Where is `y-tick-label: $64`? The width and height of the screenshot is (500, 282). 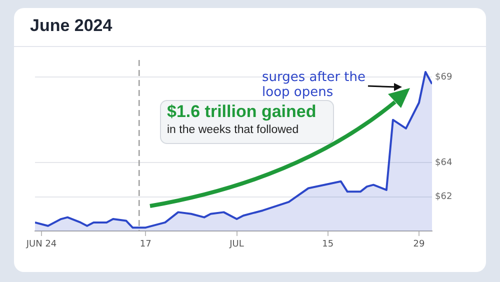
y-tick-label: $64 is located at coordinates (443, 163).